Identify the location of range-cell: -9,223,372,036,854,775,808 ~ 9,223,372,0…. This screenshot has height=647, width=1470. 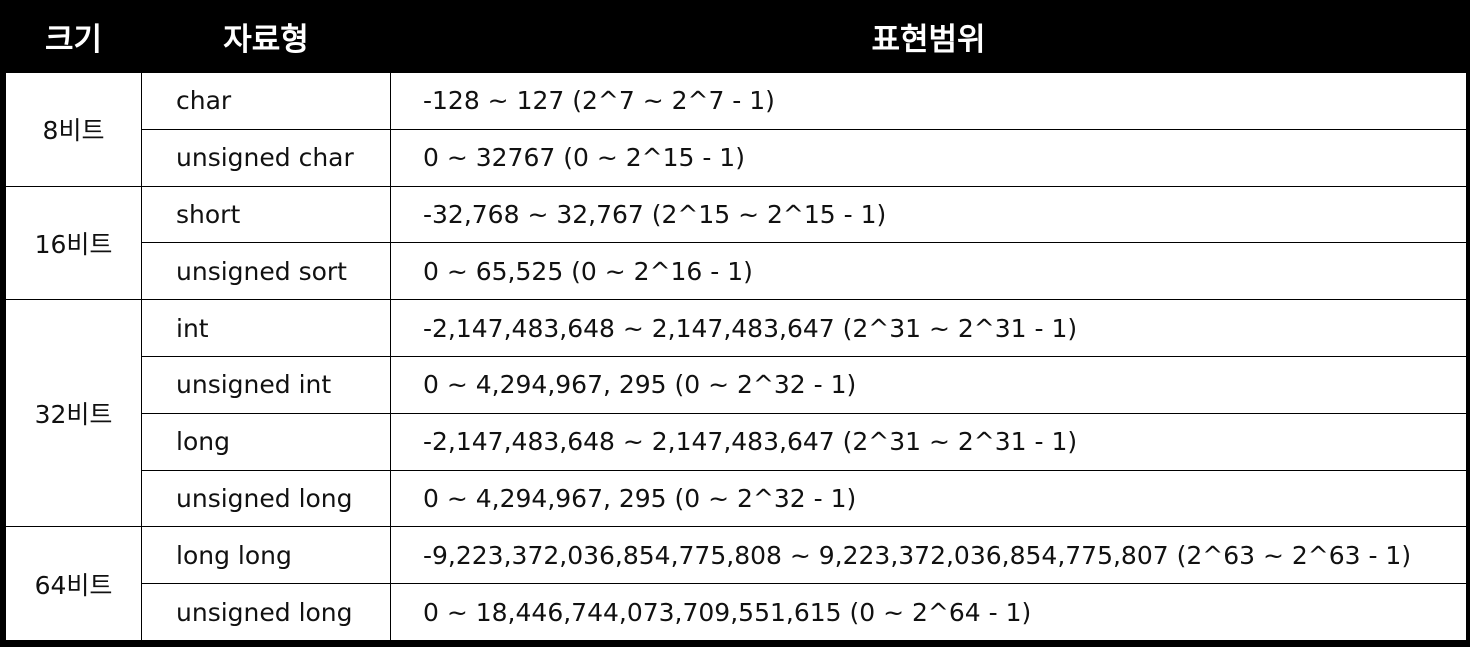
(928, 555).